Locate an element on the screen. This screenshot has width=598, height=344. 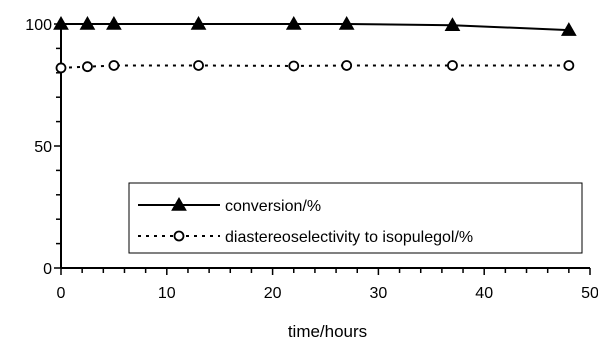
x-axis-title: time/hours is located at coordinates (327, 331).